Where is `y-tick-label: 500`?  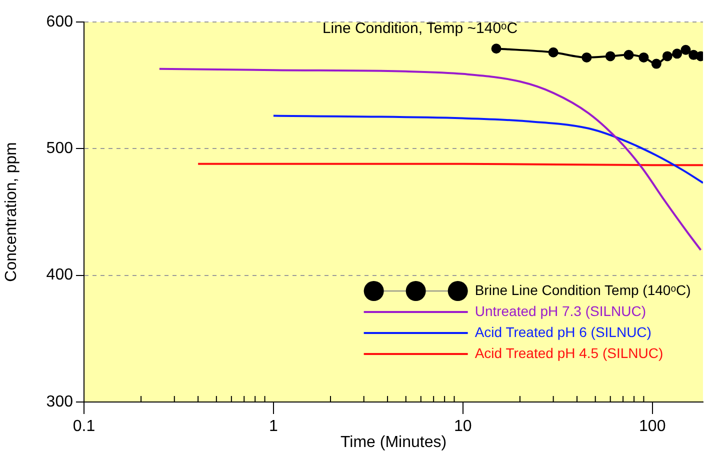 y-tick-label: 500 is located at coordinates (60, 149).